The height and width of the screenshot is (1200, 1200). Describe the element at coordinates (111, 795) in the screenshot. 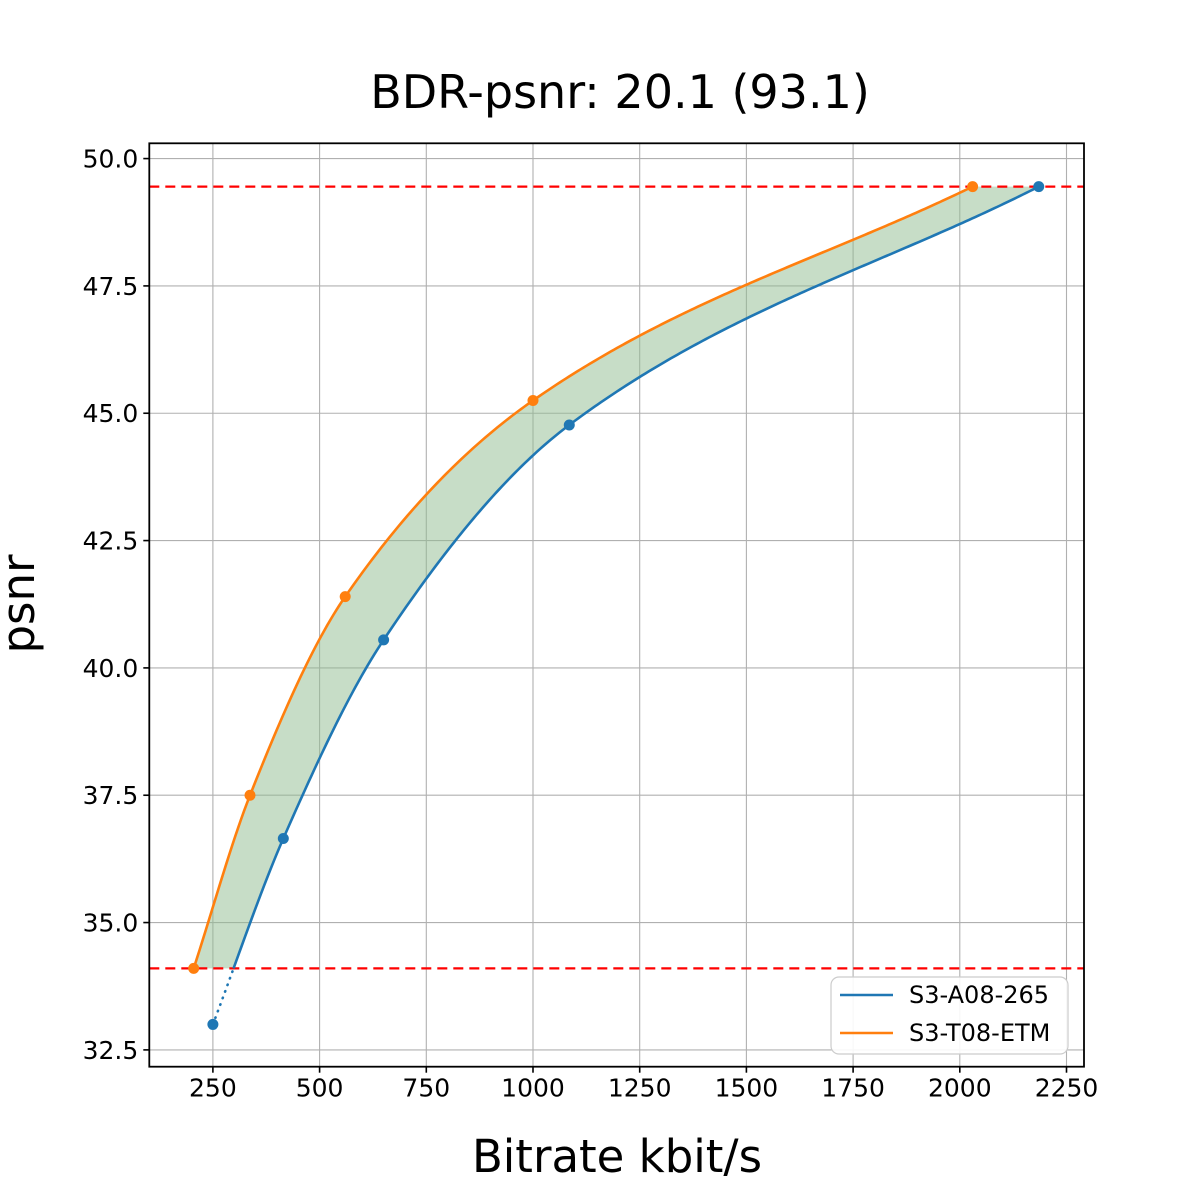

I see `y-tick-label: 37.5` at that location.